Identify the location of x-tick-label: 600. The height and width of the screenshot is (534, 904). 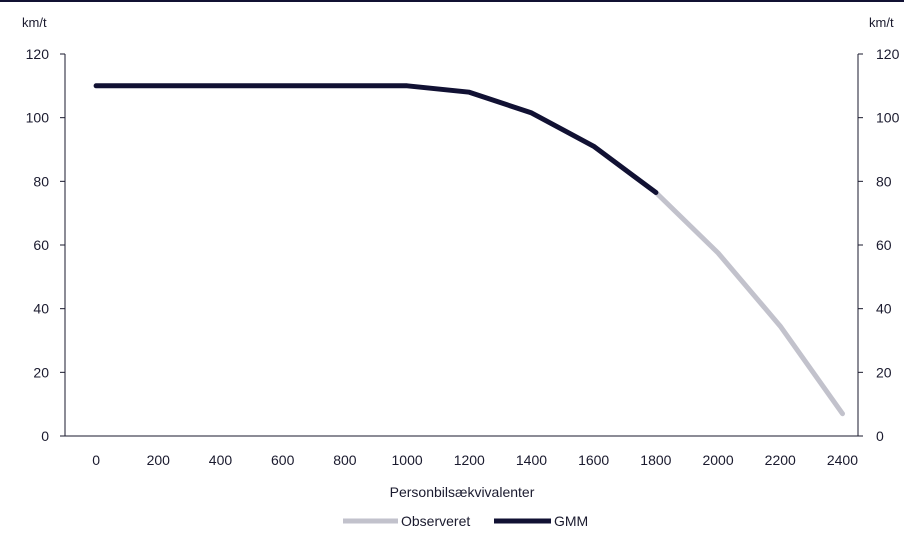
(283, 460).